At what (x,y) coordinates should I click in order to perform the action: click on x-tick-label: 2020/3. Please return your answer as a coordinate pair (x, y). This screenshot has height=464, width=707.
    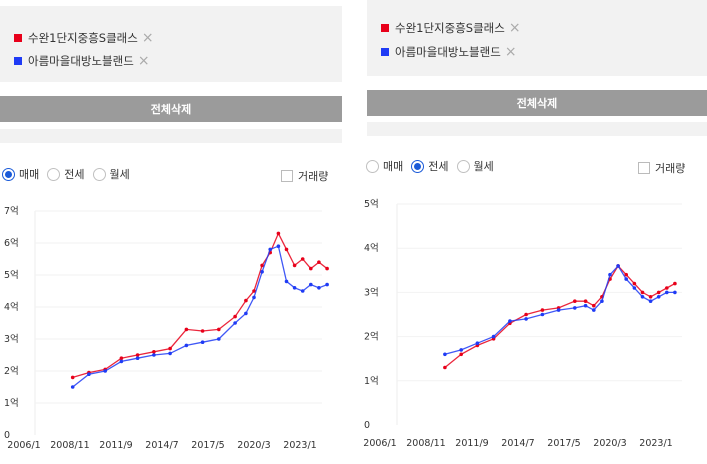
    Looking at the image, I should click on (609, 443).